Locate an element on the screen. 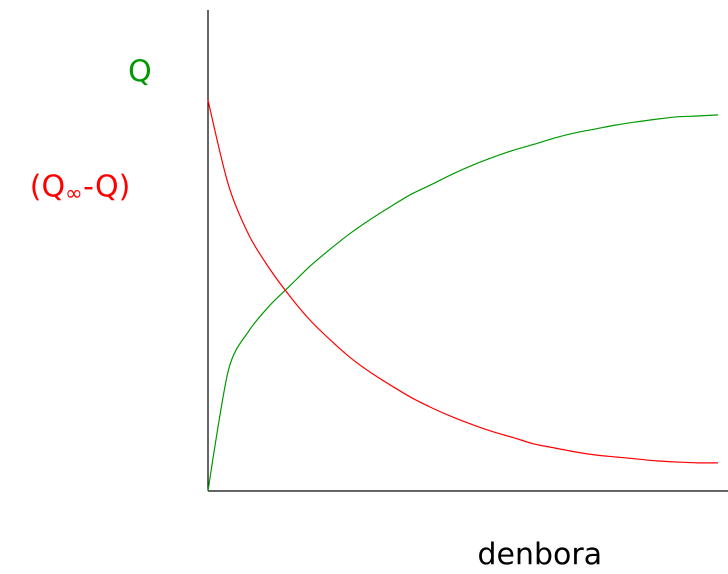 The width and height of the screenshot is (728, 574). text: (Q$_{∞}$-Q) is located at coordinates (80, 187).